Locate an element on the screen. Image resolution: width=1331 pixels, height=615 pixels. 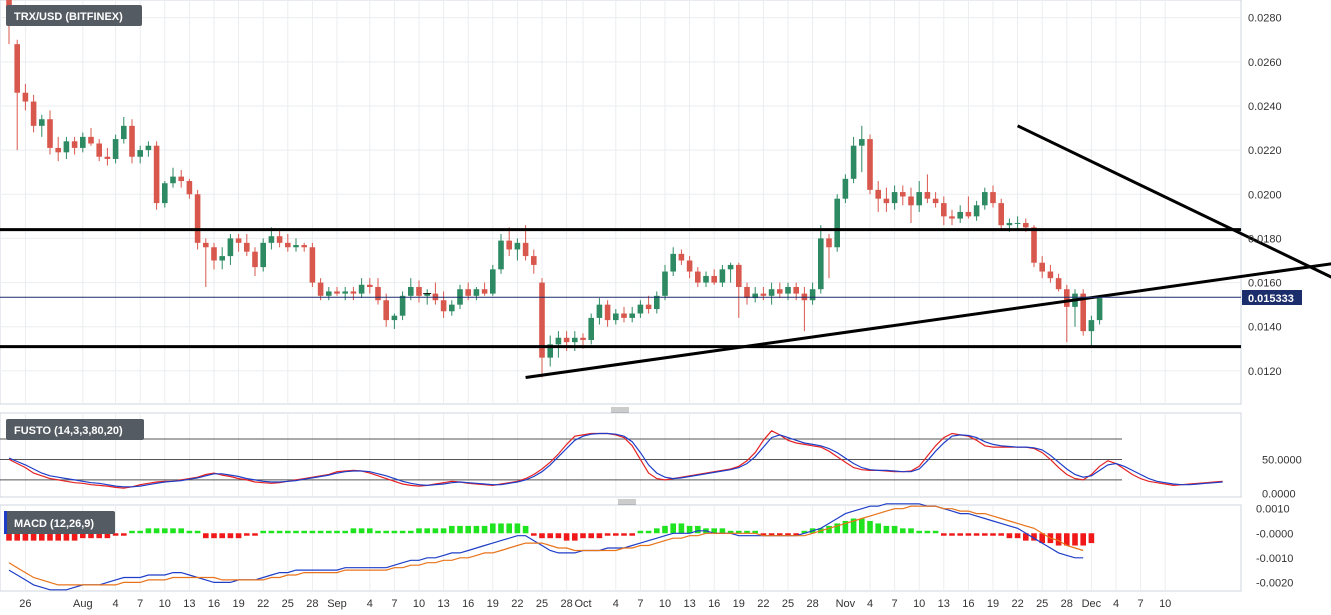
macd-macd-line is located at coordinates (546, 547).